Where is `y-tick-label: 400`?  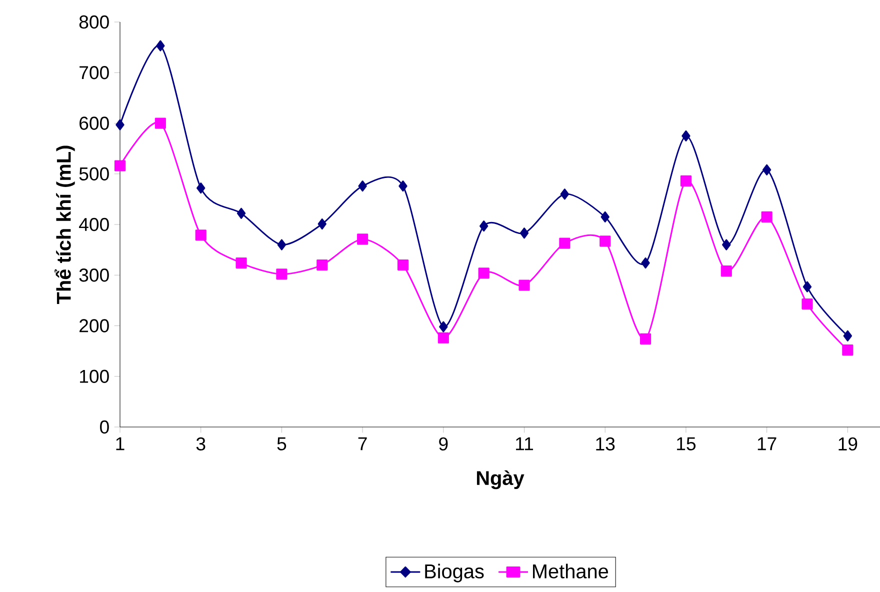
y-tick-label: 400 is located at coordinates (94, 225).